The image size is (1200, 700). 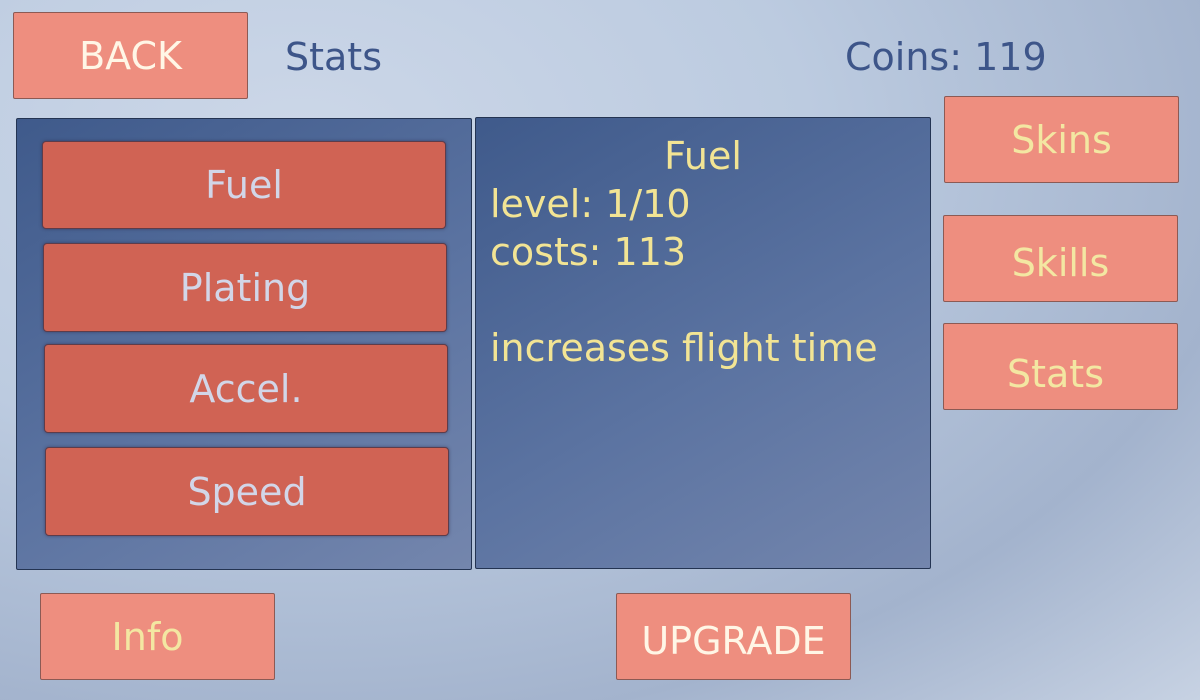 I want to click on detail-description: increases flight time, so click(x=684, y=348).